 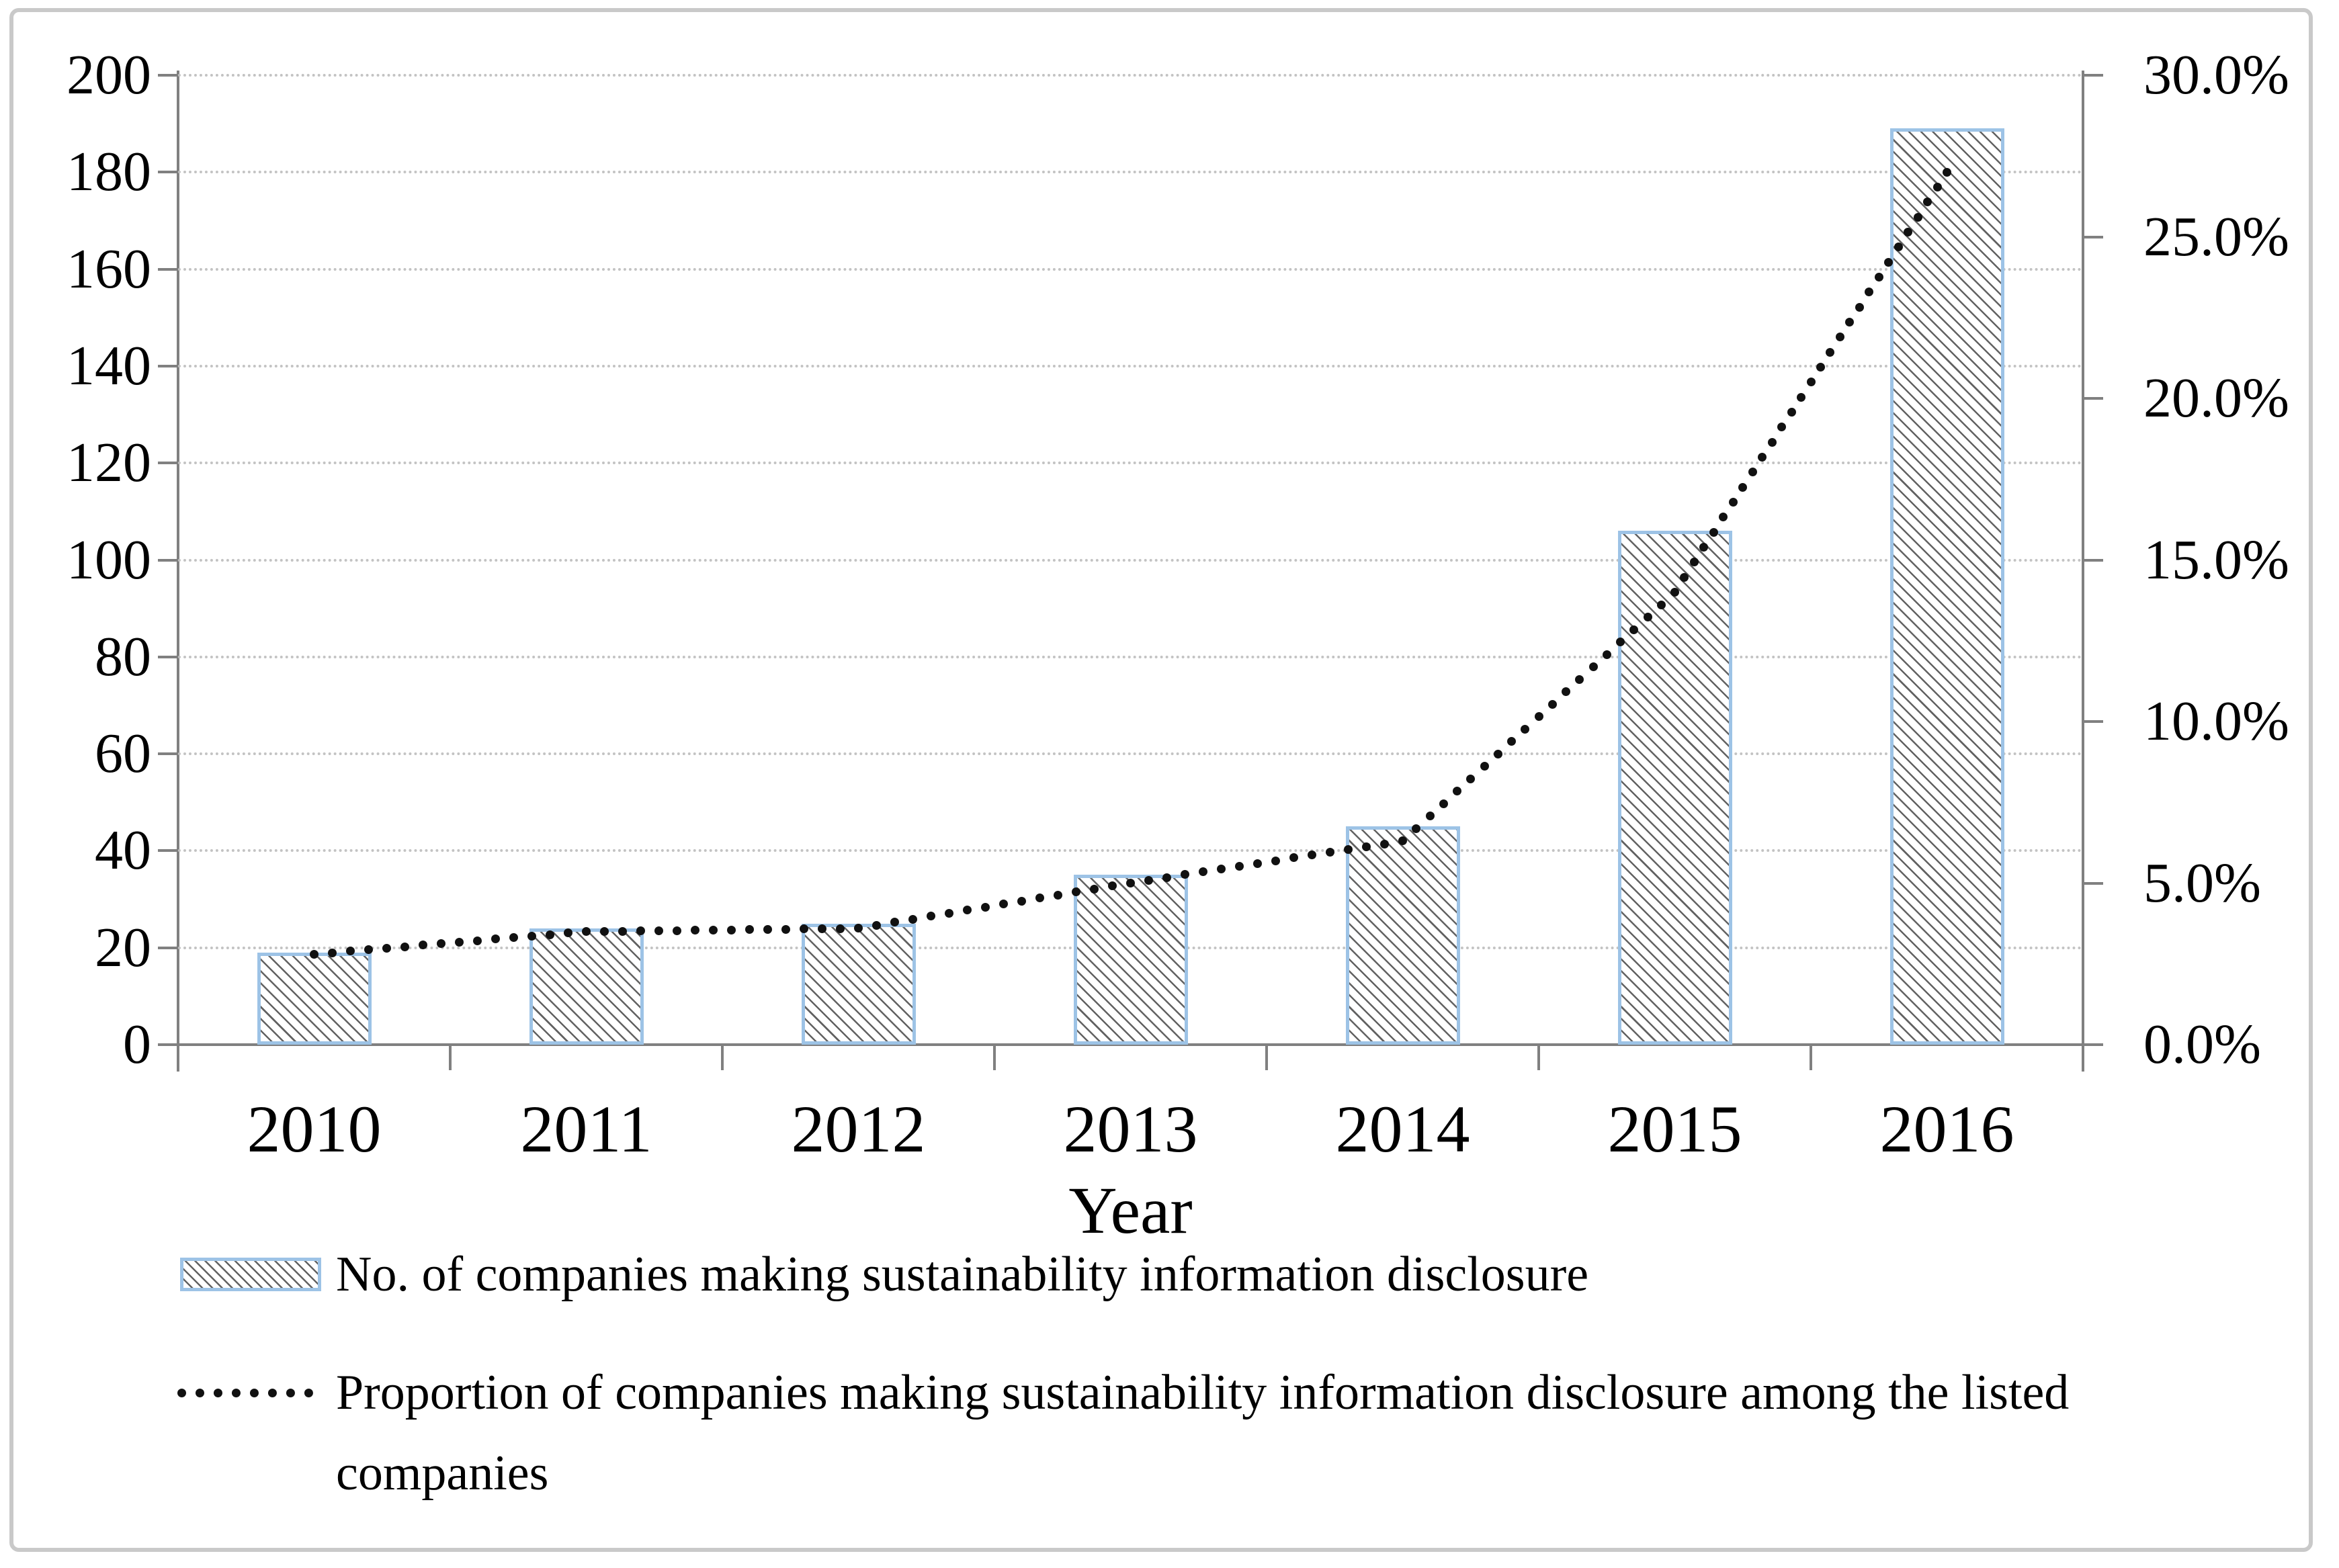 What do you see at coordinates (2216, 398) in the screenshot?
I see `right-axis-label-20.0%: 20.0%` at bounding box center [2216, 398].